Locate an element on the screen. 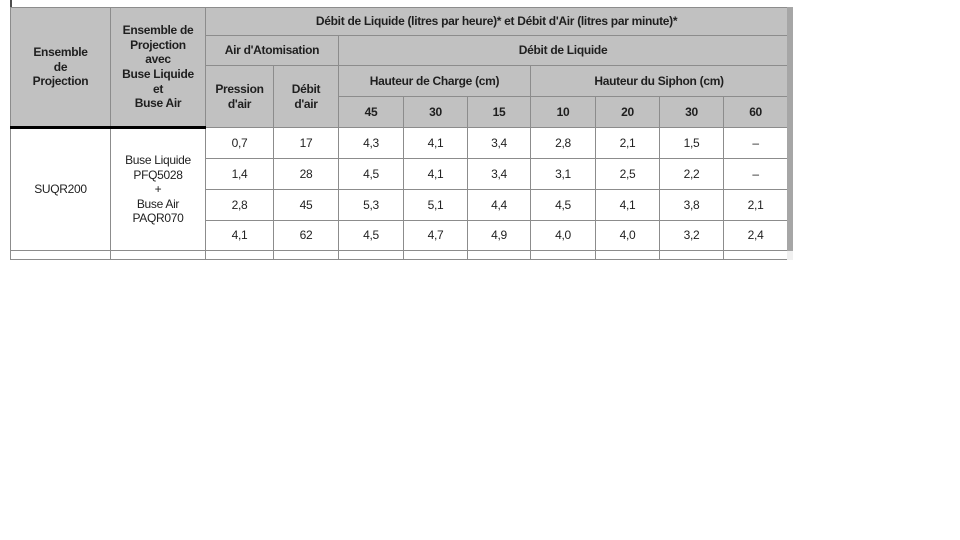  table-row: 4,1 62 4,5 4,7 4,9 4,0 4,0 3,2 2,4 is located at coordinates (400, 235).